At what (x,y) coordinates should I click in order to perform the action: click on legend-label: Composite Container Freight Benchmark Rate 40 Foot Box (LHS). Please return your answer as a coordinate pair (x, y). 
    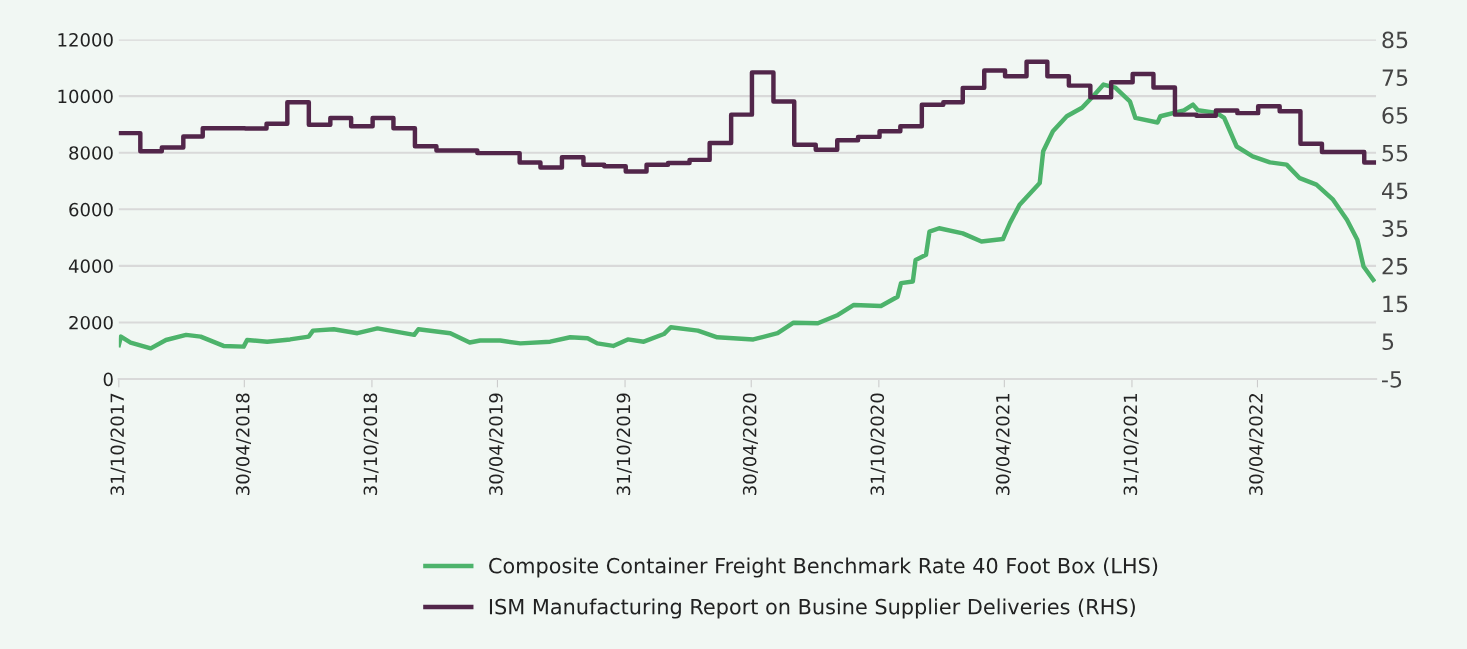
    Looking at the image, I should click on (823, 567).